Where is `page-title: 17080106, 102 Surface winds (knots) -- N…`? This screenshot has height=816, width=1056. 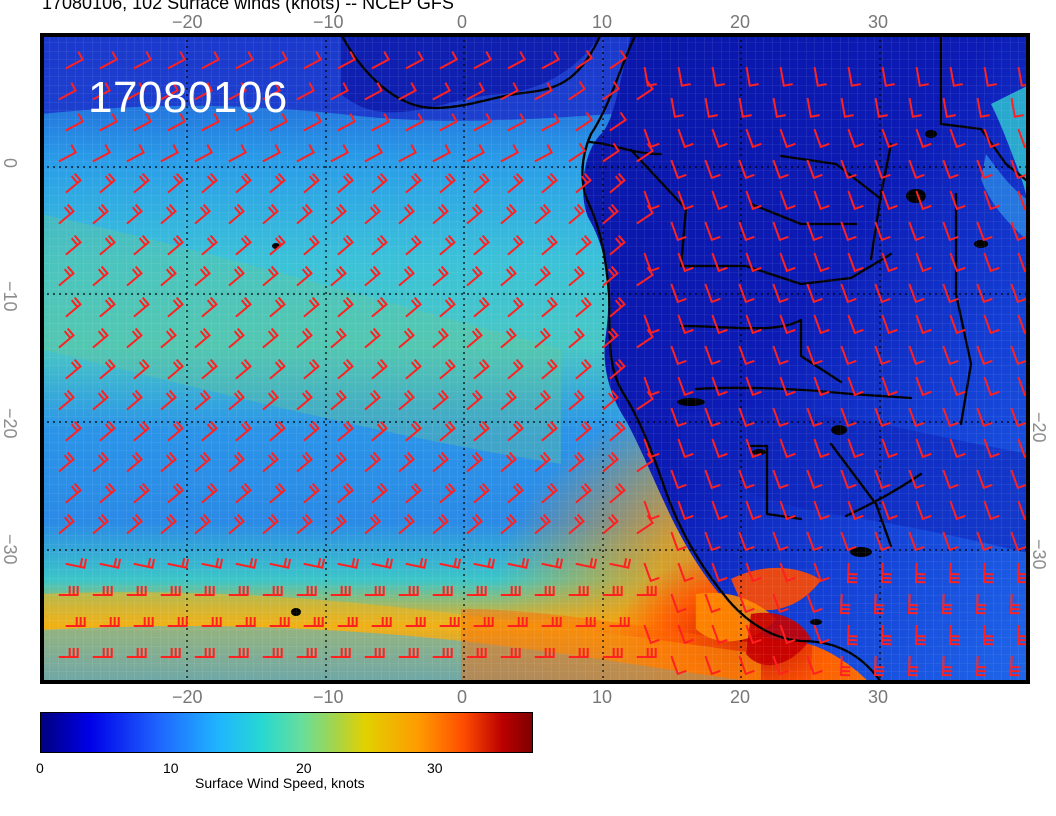 page-title: 17080106, 102 Surface winds (knots) -- N… is located at coordinates (248, 6).